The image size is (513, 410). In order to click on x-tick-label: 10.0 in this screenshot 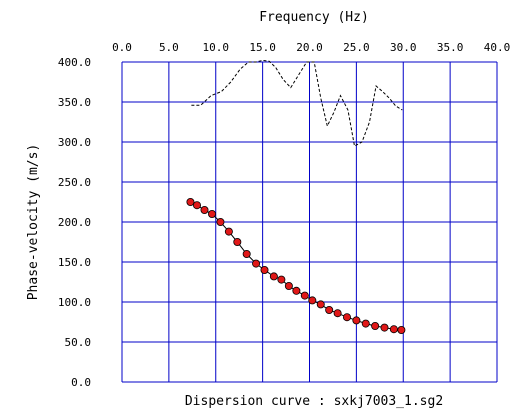, I will do `click(216, 47)`.